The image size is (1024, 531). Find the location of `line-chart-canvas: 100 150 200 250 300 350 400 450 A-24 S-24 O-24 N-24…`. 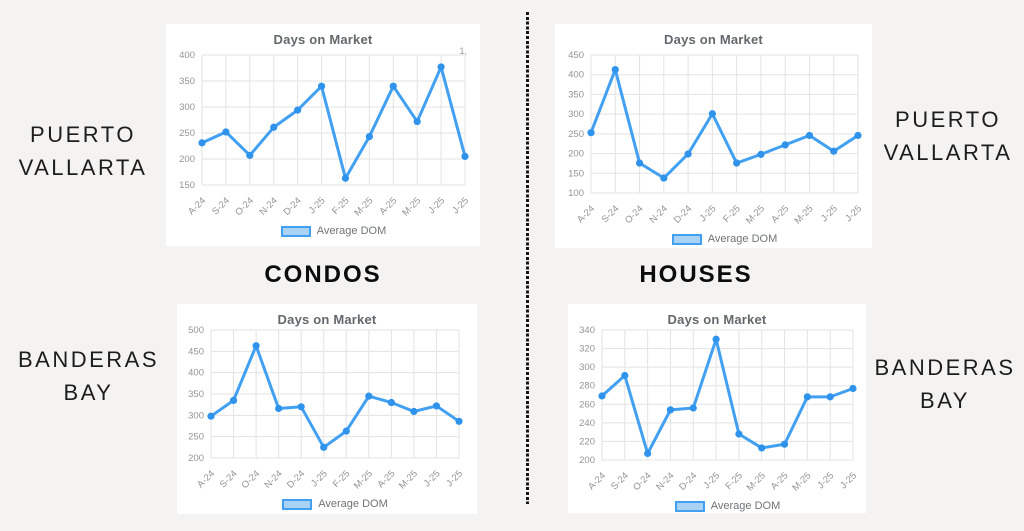

line-chart-canvas: 100 150 200 250 300 350 400 450 A-24 S-24 O-24 N-24… is located at coordinates (716, 138).